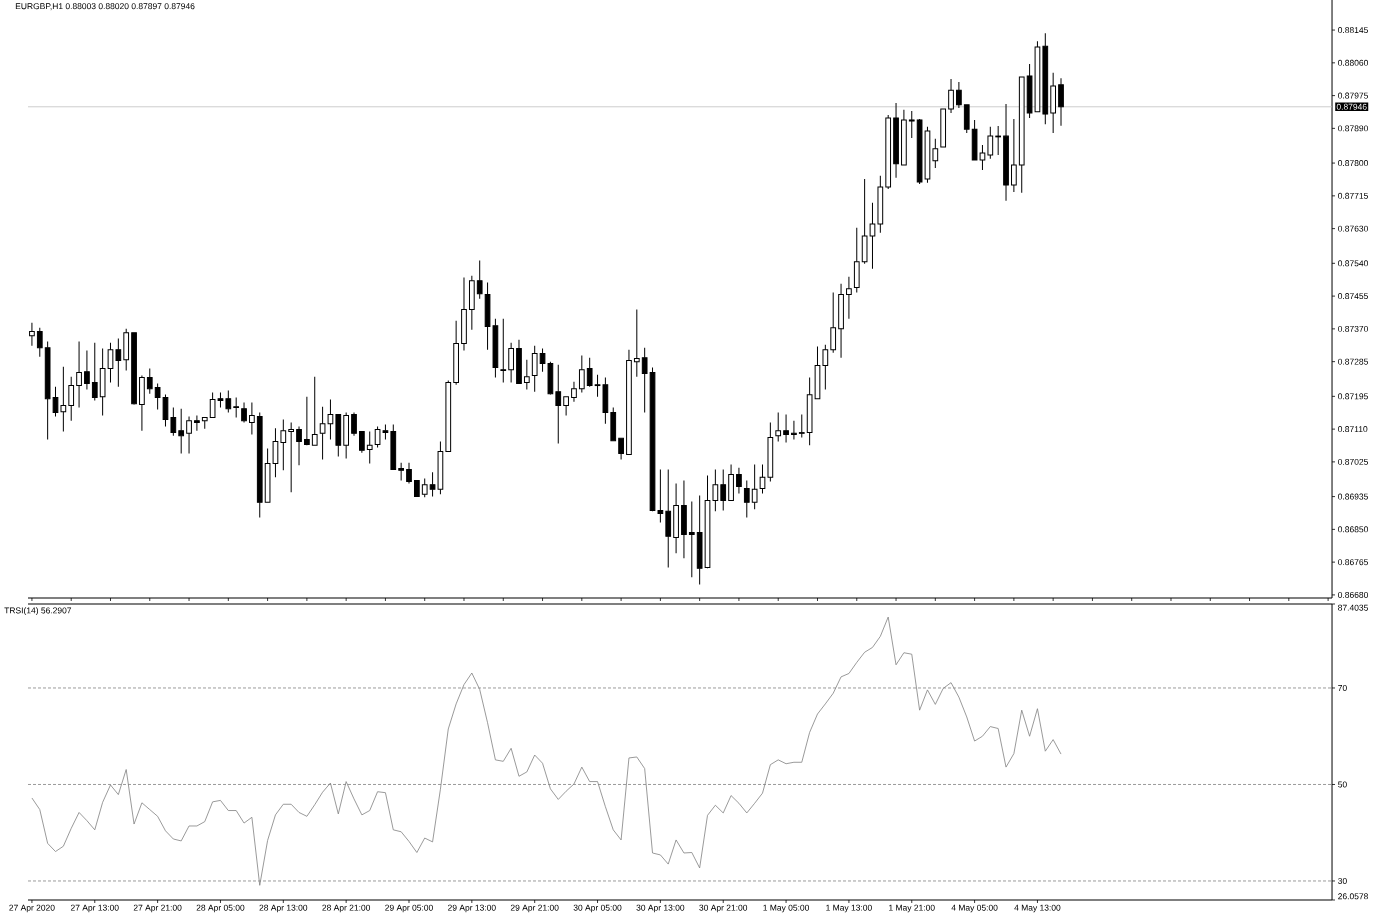 The image size is (1376, 918). Describe the element at coordinates (723, 908) in the screenshot. I see `x-tick-label: 30 Apr 21:00` at that location.